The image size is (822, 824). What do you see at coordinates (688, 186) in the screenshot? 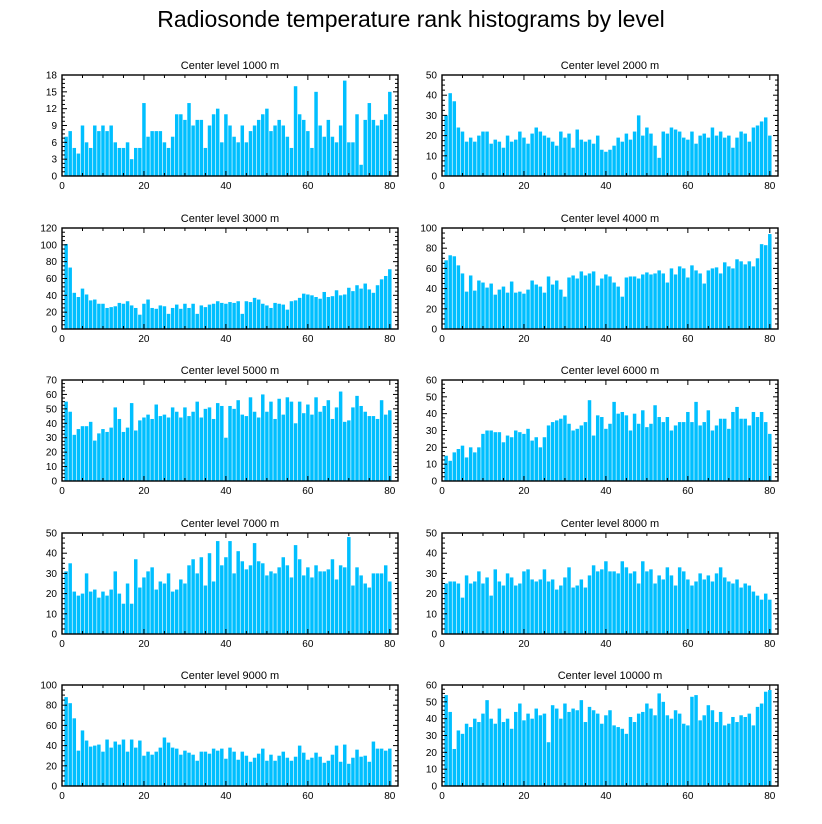
I see `x-tick-label: 60` at bounding box center [688, 186].